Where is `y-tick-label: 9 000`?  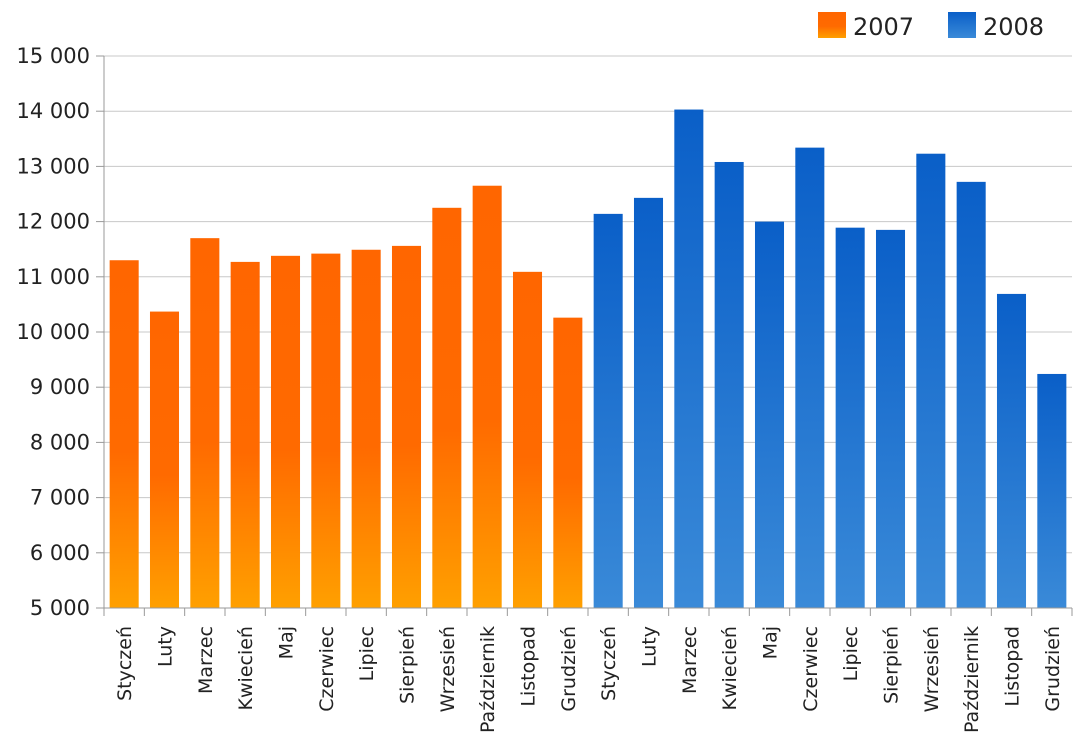
y-tick-label: 9 000 is located at coordinates (60, 387).